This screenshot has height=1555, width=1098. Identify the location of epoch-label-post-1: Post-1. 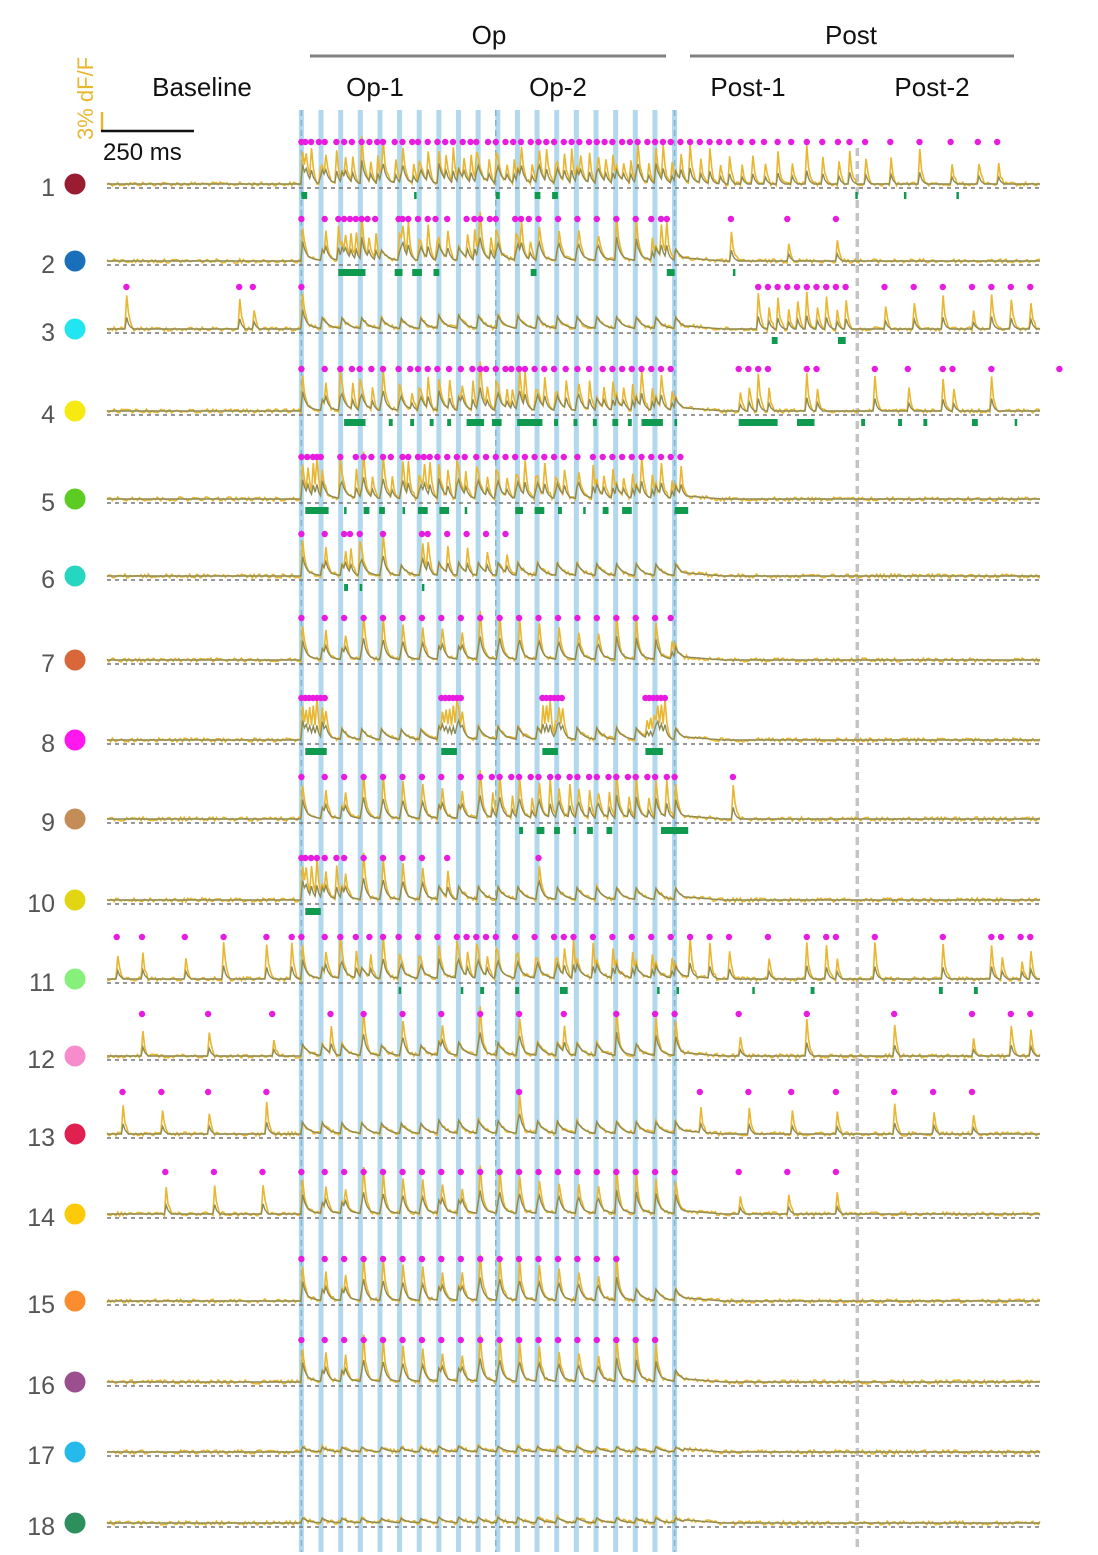
(747, 87).